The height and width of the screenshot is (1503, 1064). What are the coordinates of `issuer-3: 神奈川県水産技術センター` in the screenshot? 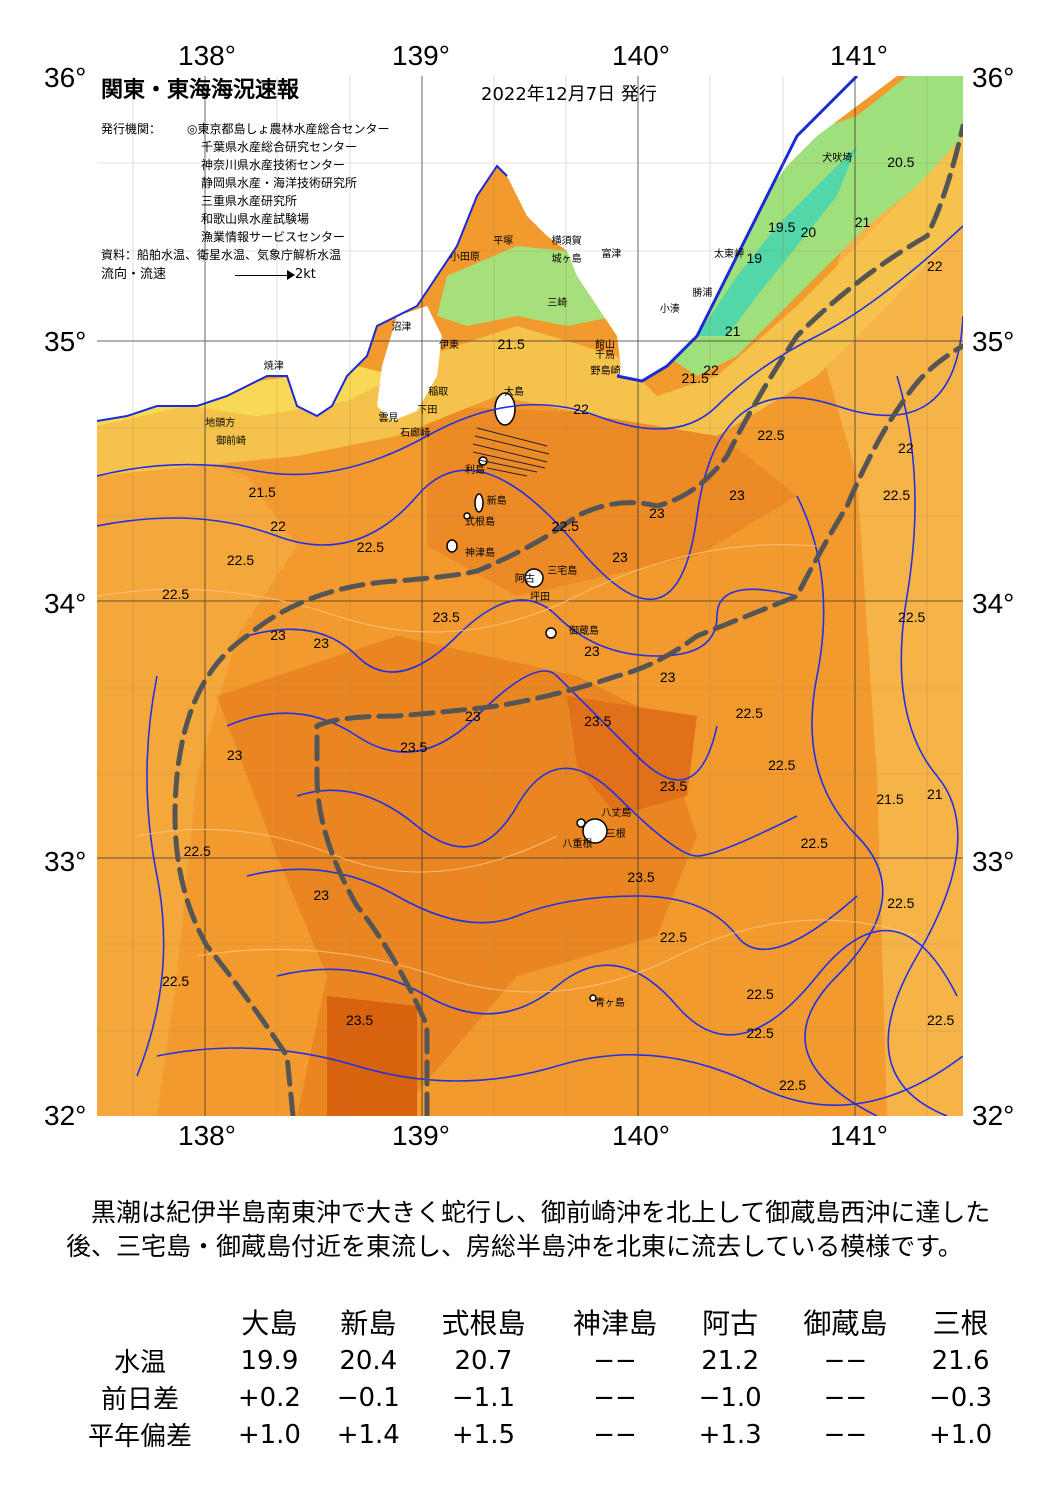 It's located at (273, 165).